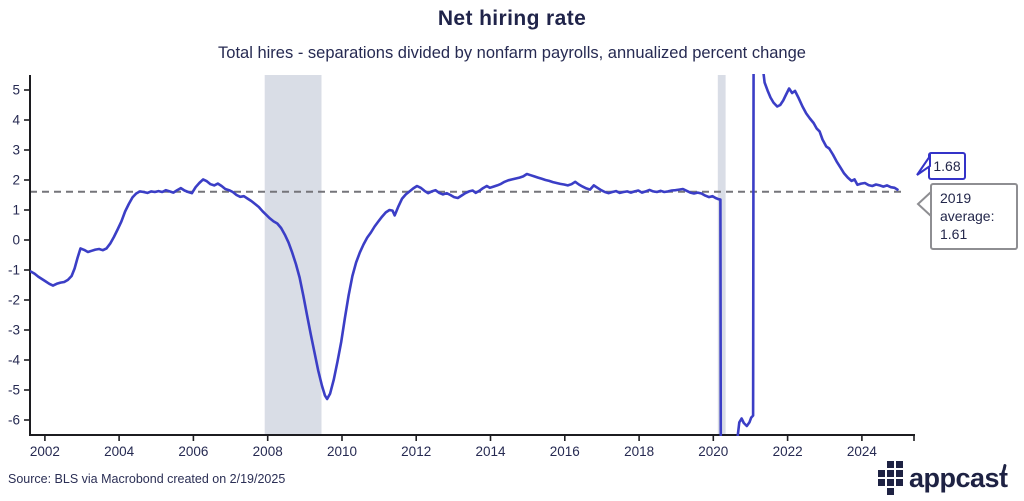 This screenshot has width=1024, height=501. What do you see at coordinates (14, 330) in the screenshot?
I see `svg-text: -3` at bounding box center [14, 330].